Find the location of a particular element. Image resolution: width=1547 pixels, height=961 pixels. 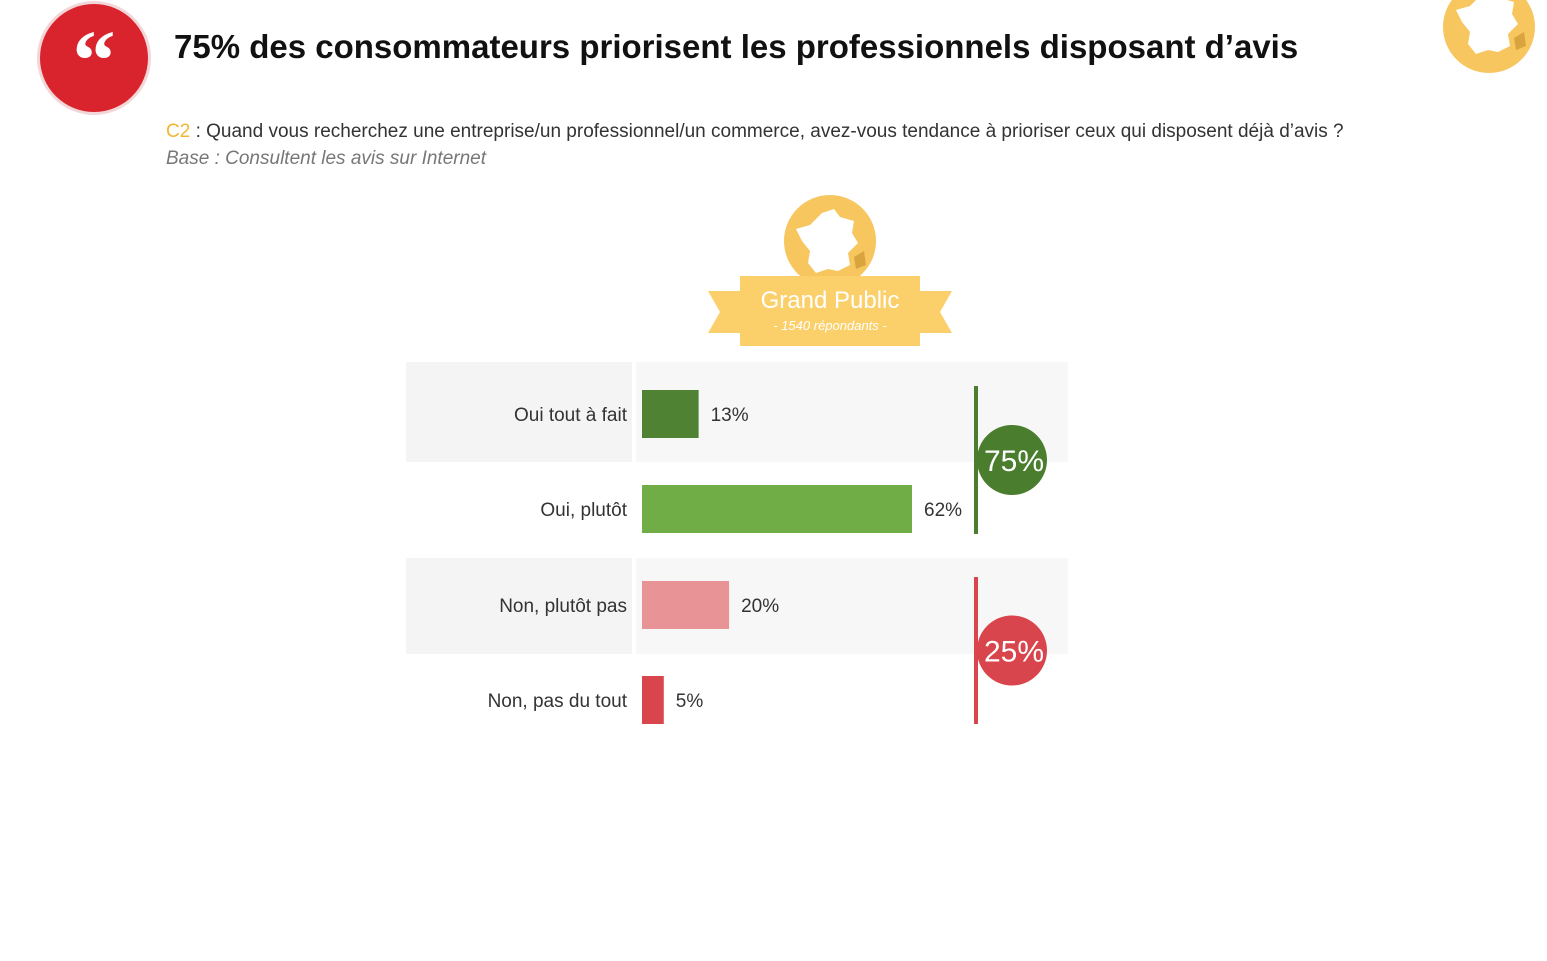

quote-icon: “ is located at coordinates (94, 60).